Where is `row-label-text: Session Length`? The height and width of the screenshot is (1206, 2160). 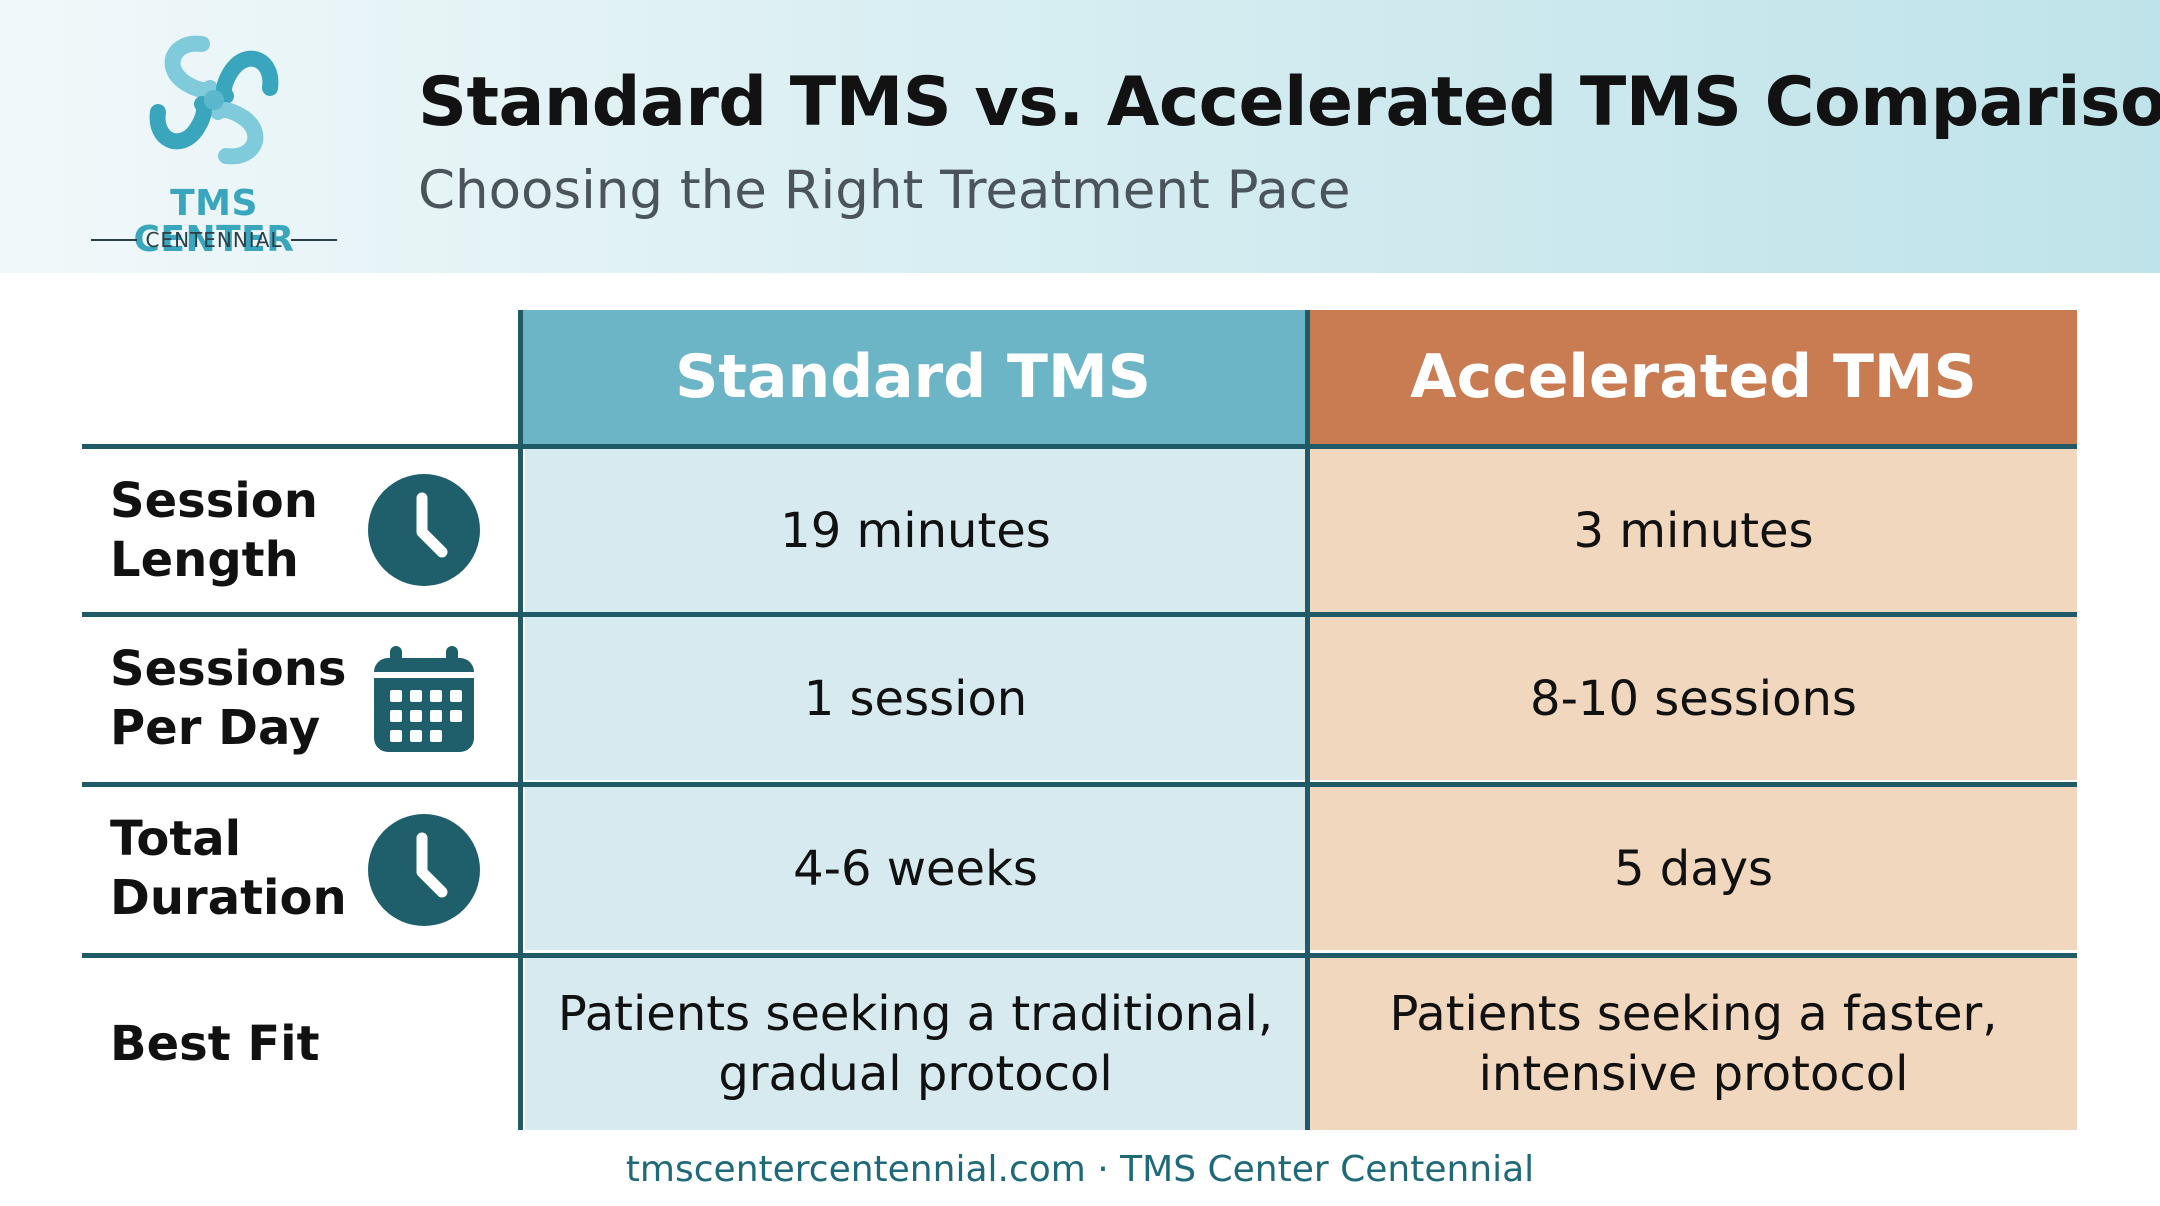
row-label-text: Session Length is located at coordinates (214, 530).